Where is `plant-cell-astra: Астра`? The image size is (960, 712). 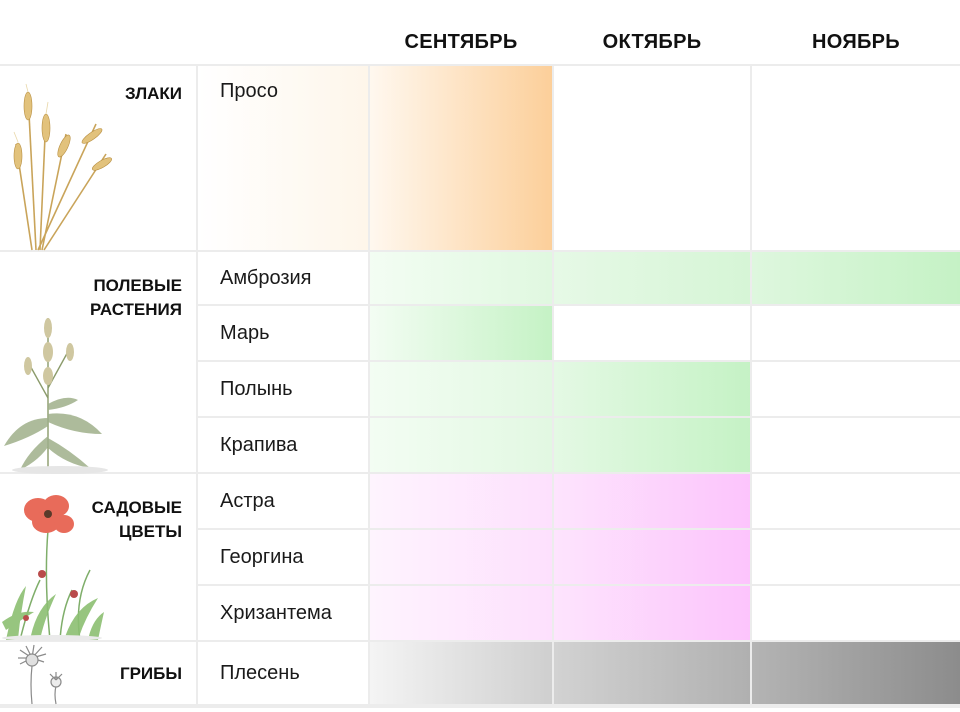 plant-cell-astra: Астра is located at coordinates (283, 501).